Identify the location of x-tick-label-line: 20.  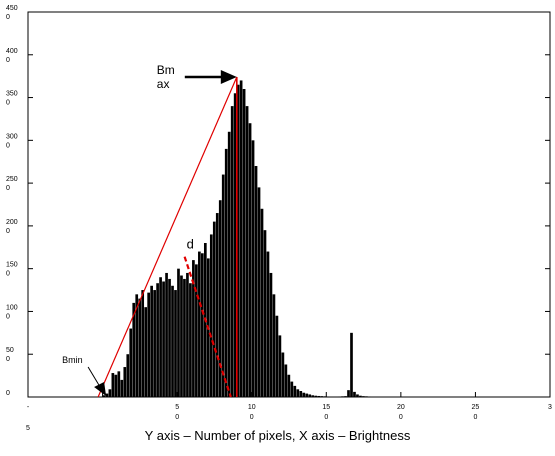
(401, 407).